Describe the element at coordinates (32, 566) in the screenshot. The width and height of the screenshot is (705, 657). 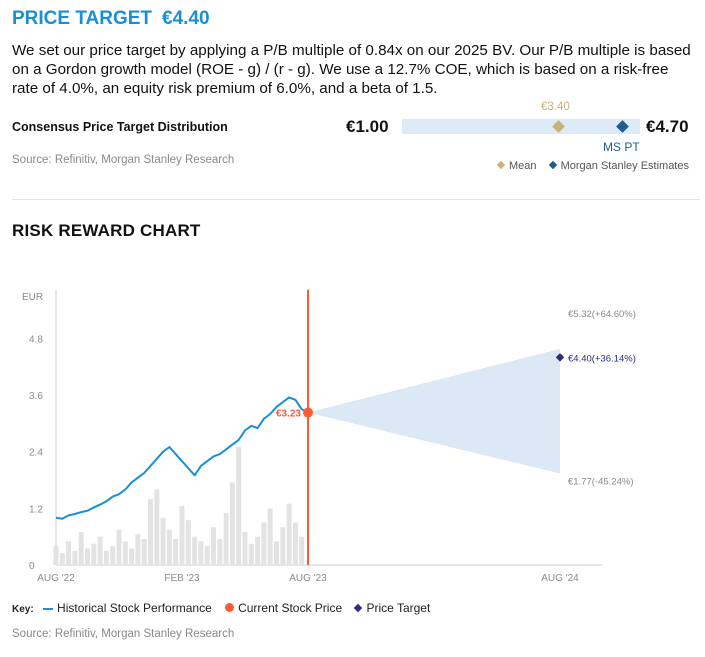
I see `y-tick-label: 0` at that location.